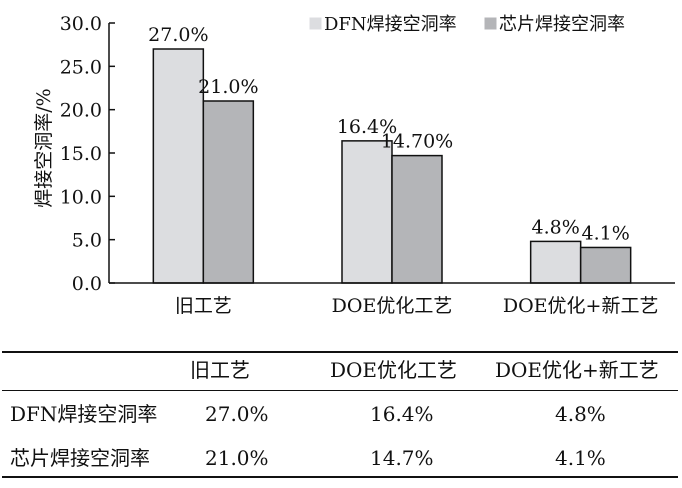 The height and width of the screenshot is (488, 682). I want to click on y-tick-label-5: 25.0, so click(81, 67).